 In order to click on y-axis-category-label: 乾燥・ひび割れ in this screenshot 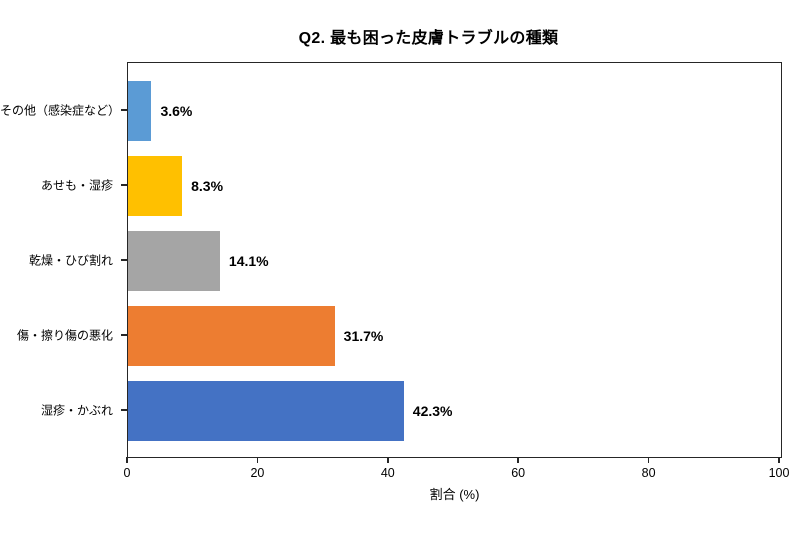, I will do `click(70, 260)`.